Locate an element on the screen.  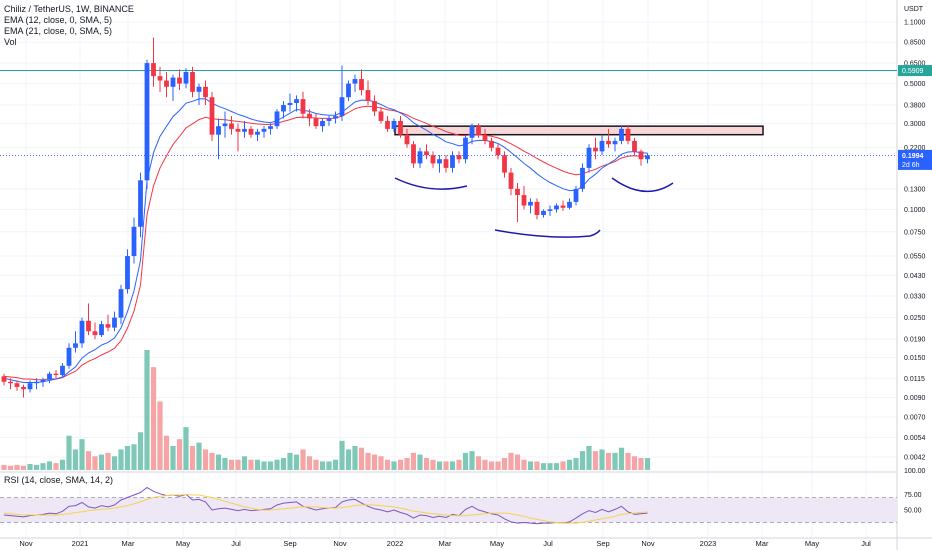
ema-slow-legend: EMA (21, close, 0, SMA, 5) is located at coordinates (58, 31).